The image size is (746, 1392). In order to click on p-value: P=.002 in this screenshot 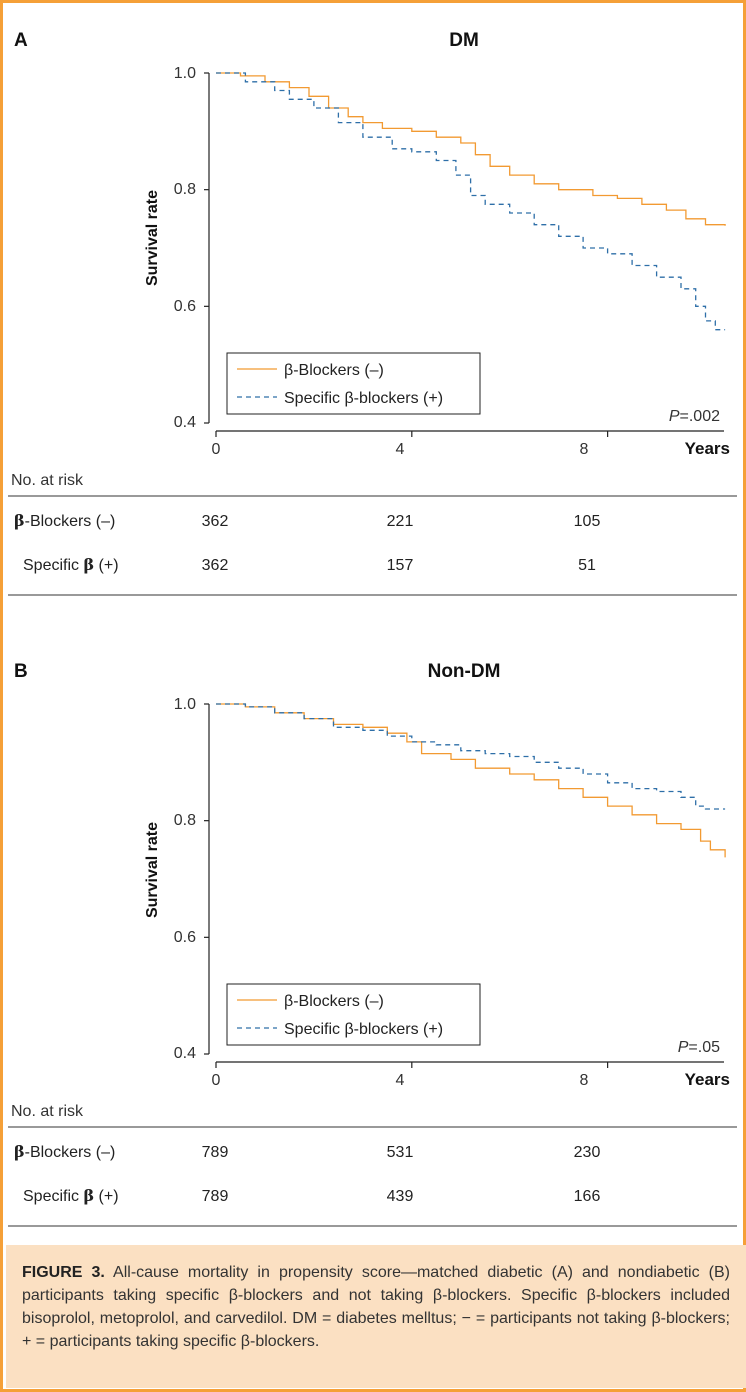, I will do `click(694, 416)`.